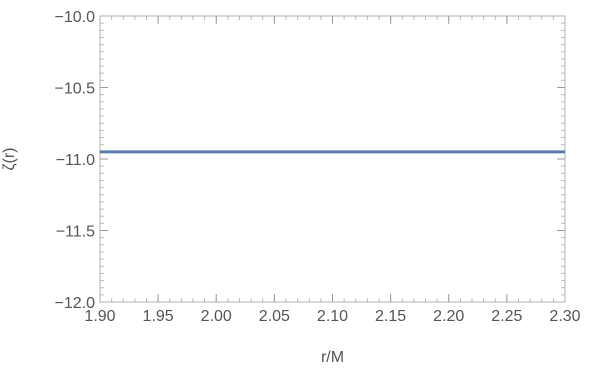 This screenshot has height=372, width=589. What do you see at coordinates (448, 316) in the screenshot?
I see `x-tick-label: 2.20` at bounding box center [448, 316].